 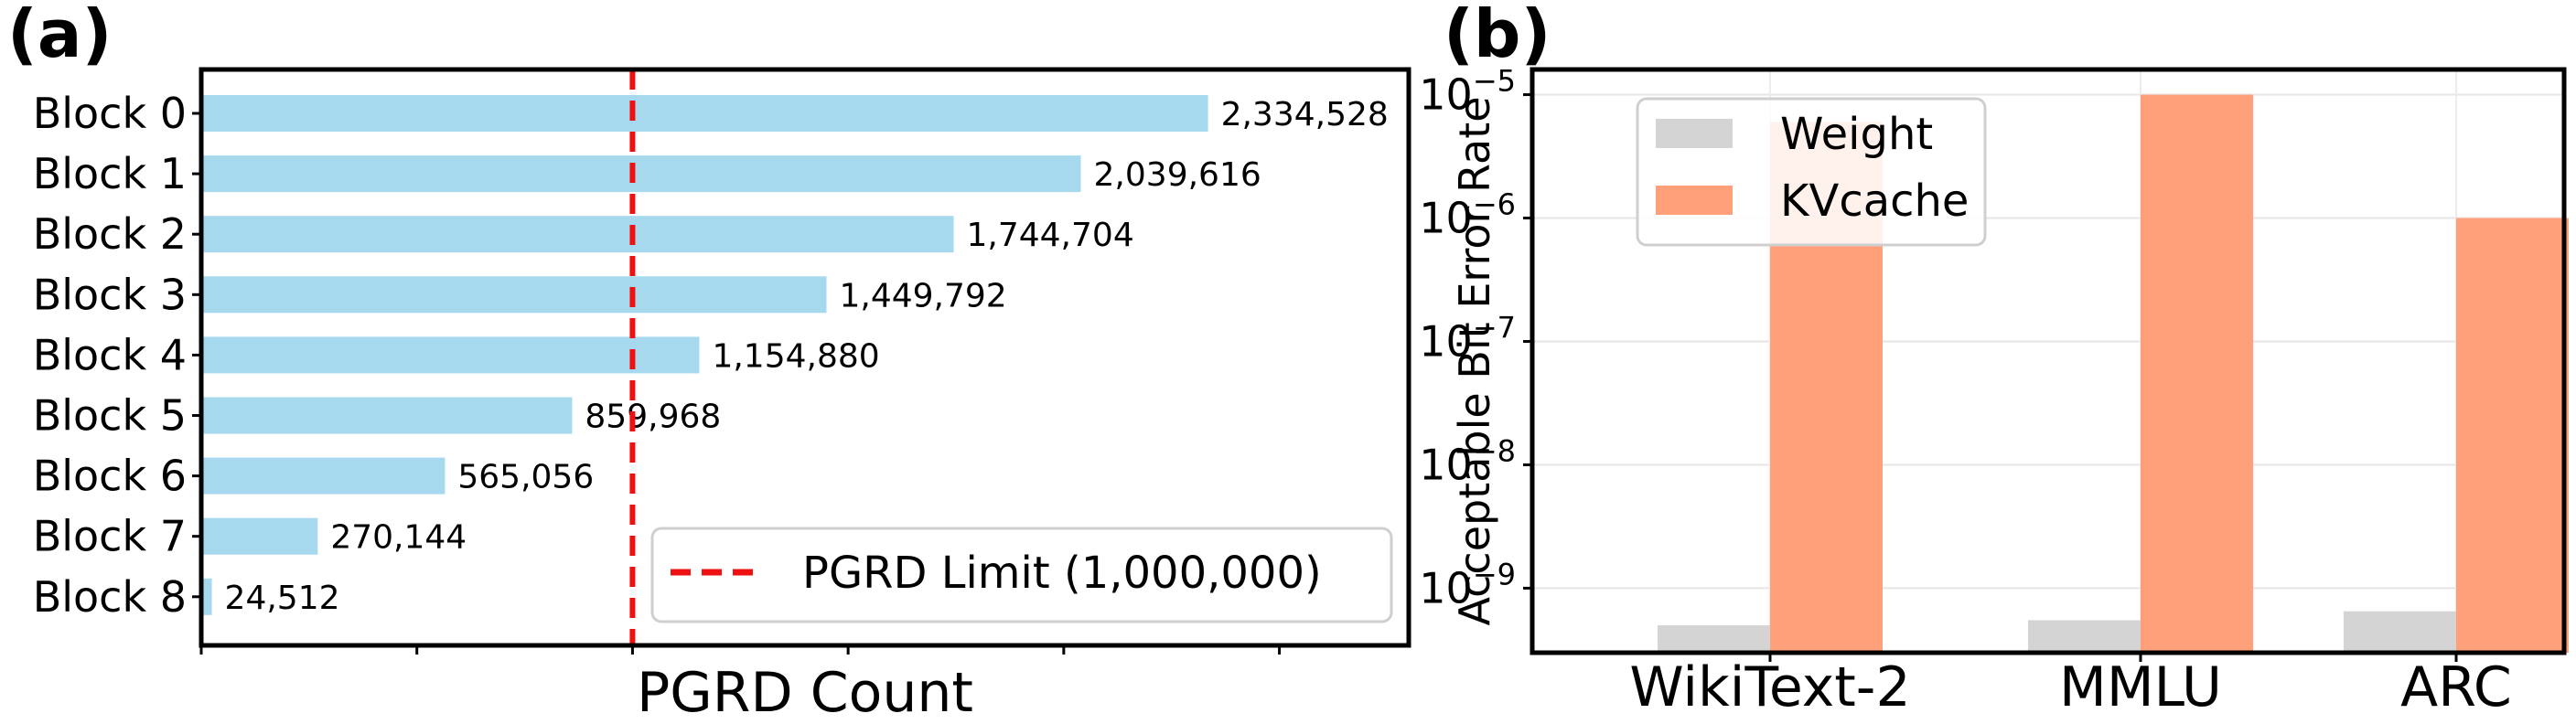 I want to click on panel-b-ylabel: Acceptable Bit Error Rate, so click(x=1475, y=361).